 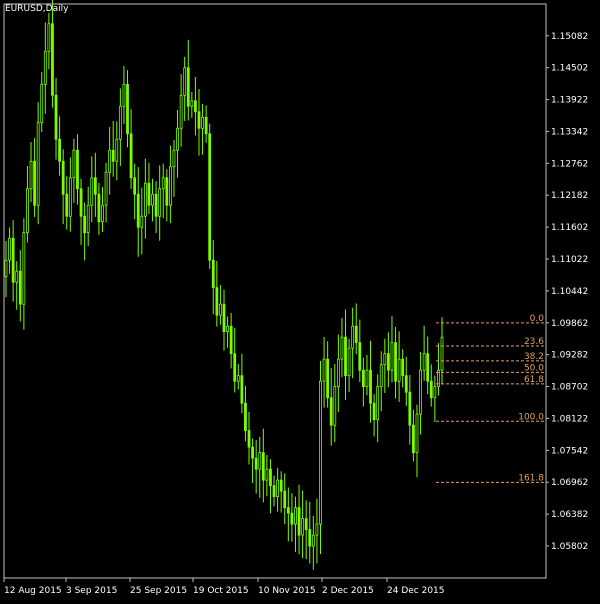 I want to click on price-tick-label: 1.09862, so click(x=569, y=324).